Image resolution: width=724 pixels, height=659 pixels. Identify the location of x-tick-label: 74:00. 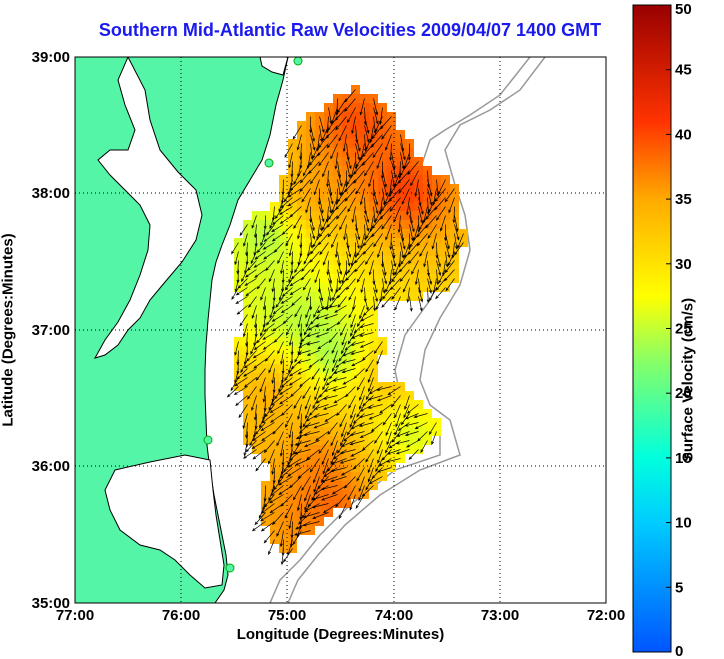
(394, 615).